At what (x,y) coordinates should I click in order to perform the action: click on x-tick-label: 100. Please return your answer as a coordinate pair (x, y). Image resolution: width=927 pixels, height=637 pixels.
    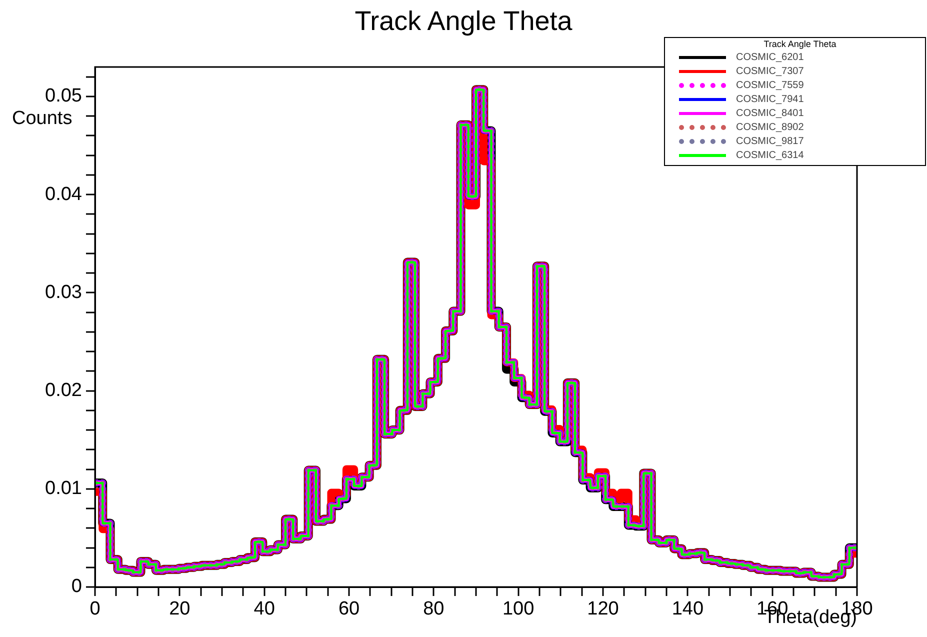
    Looking at the image, I should click on (518, 609).